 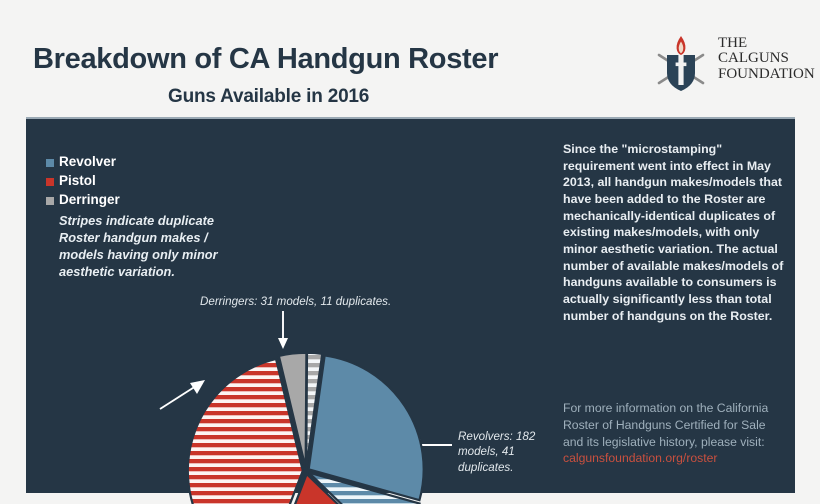 I want to click on annotation-derringer: Derringers: 31 models, 11 duplicates., so click(x=296, y=301).